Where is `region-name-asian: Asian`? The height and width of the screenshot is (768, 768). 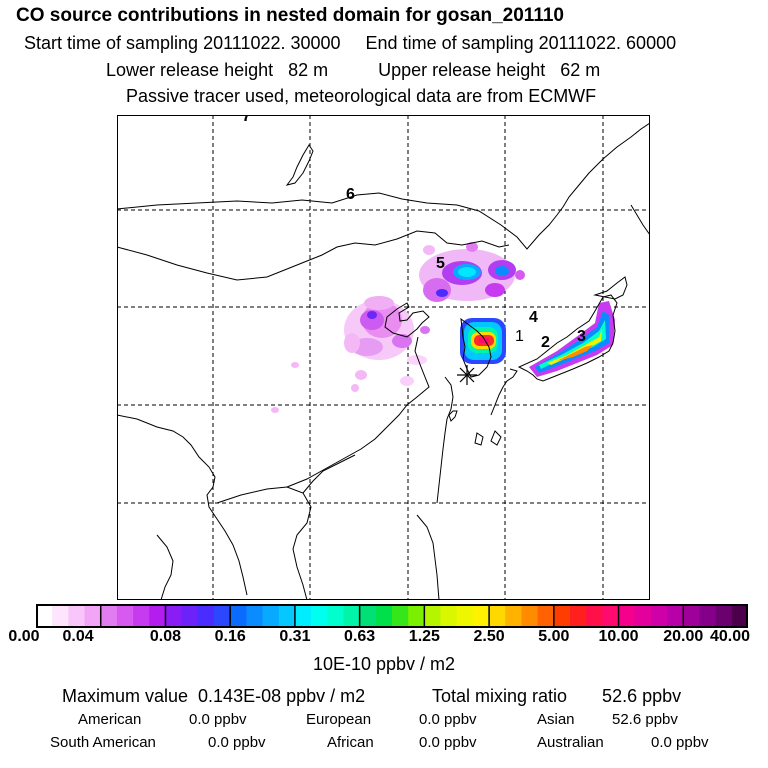
region-name-asian: Asian is located at coordinates (556, 719).